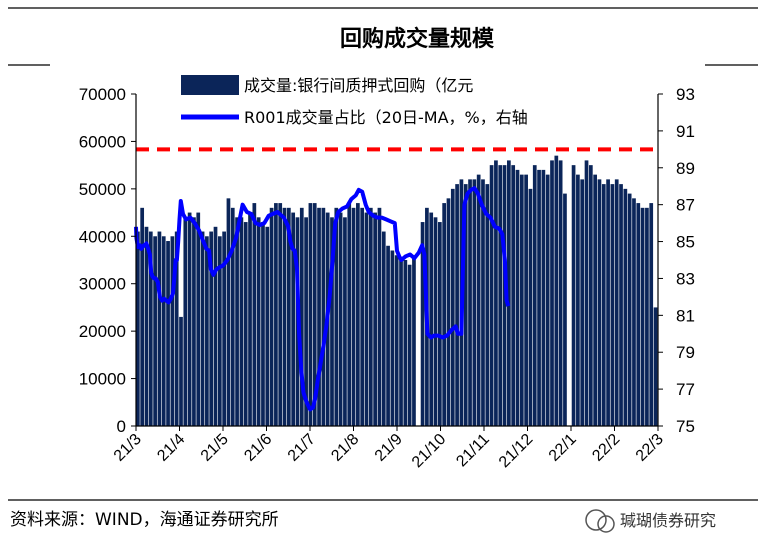 This screenshot has height=555, width=766. I want to click on left-tick-label: 10000, so click(102, 379).